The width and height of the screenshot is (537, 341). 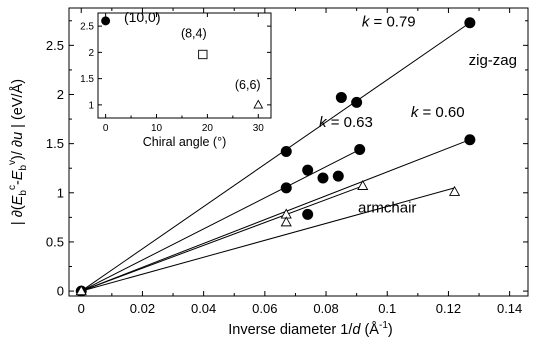 What do you see at coordinates (369, 329) in the screenshot?
I see `x-axis-label-unit: (Å` at bounding box center [369, 329].